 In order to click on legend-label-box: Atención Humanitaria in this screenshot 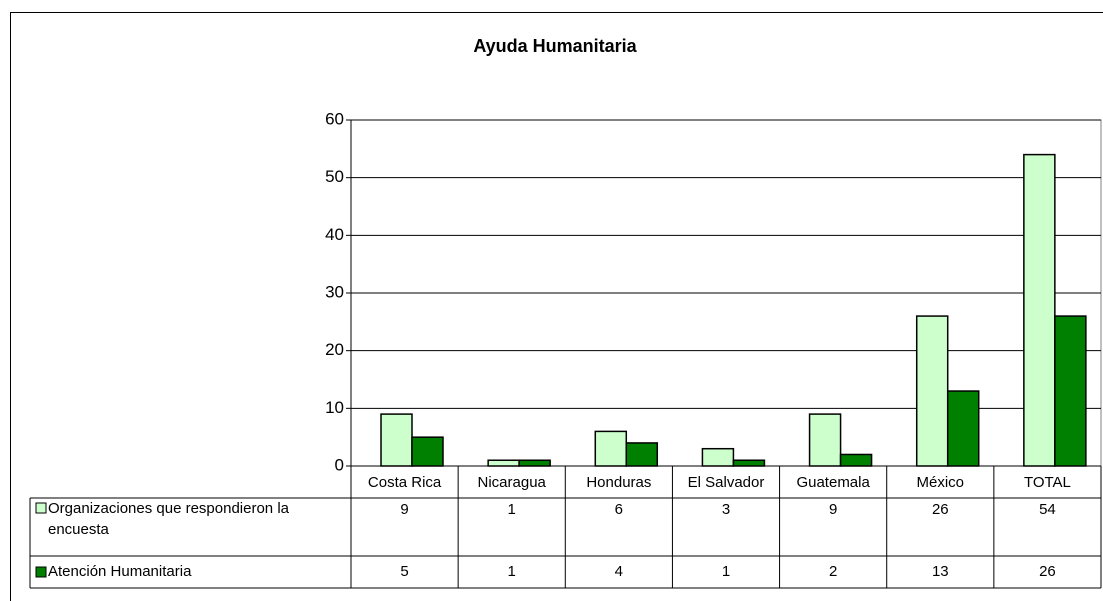, I will do `click(120, 571)`.